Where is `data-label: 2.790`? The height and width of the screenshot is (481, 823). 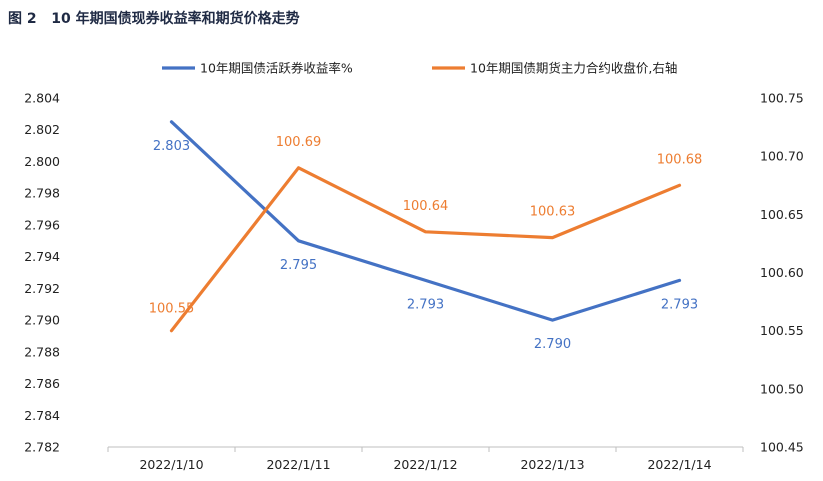 data-label: 2.790 is located at coordinates (552, 344).